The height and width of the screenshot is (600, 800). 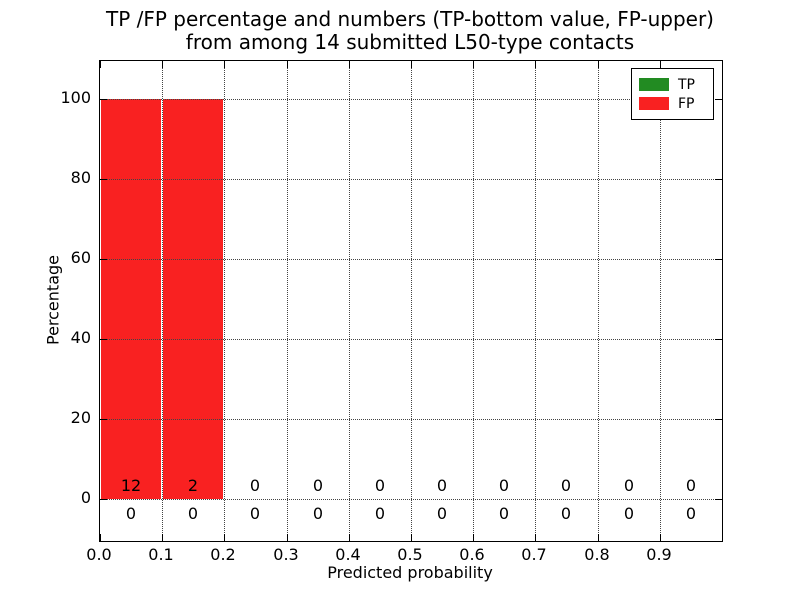 What do you see at coordinates (411, 64) in the screenshot?
I see `top-tick-0.5` at bounding box center [411, 64].